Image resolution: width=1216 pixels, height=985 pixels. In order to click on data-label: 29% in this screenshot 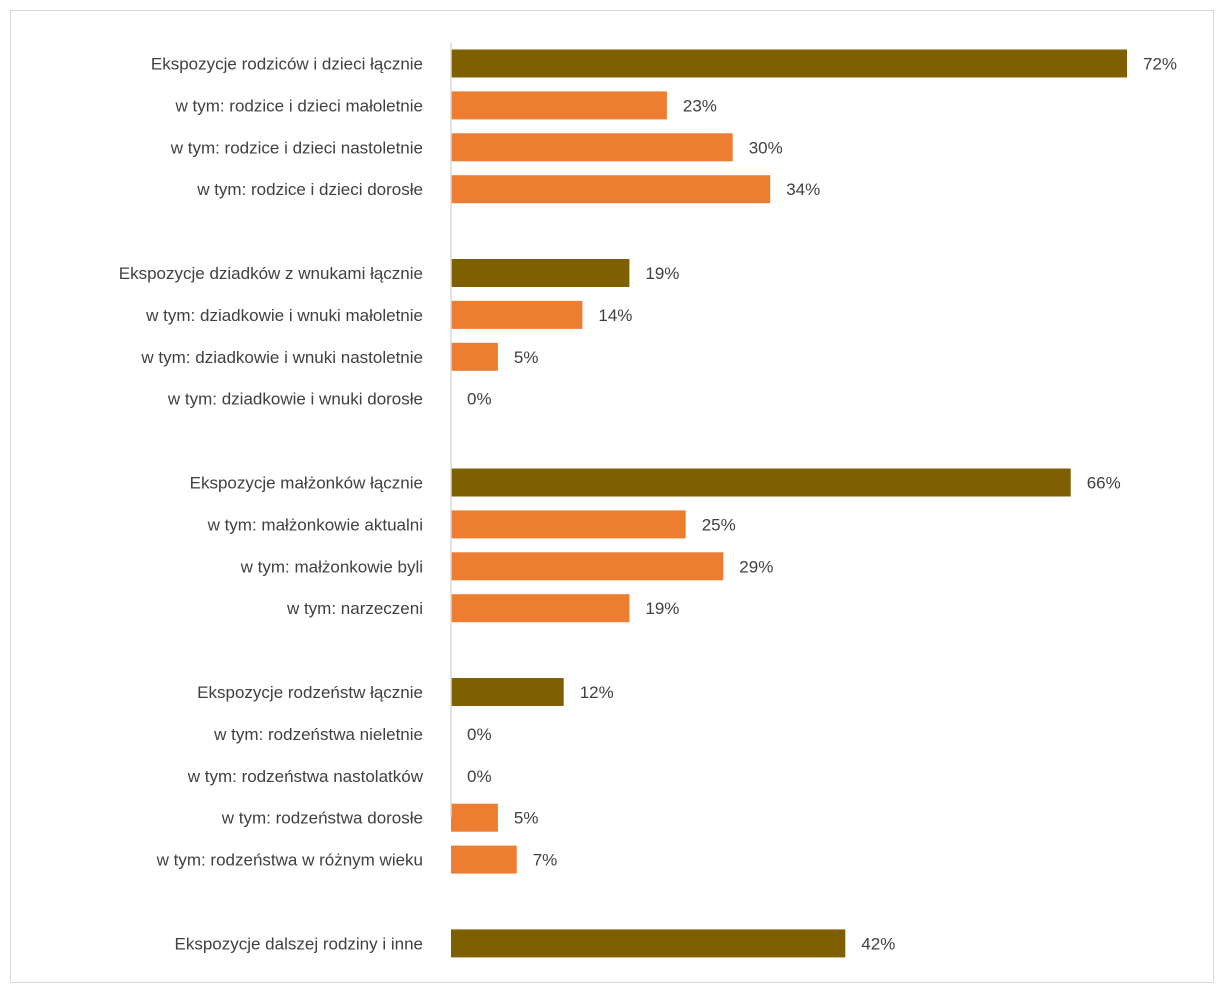, I will do `click(756, 566)`.